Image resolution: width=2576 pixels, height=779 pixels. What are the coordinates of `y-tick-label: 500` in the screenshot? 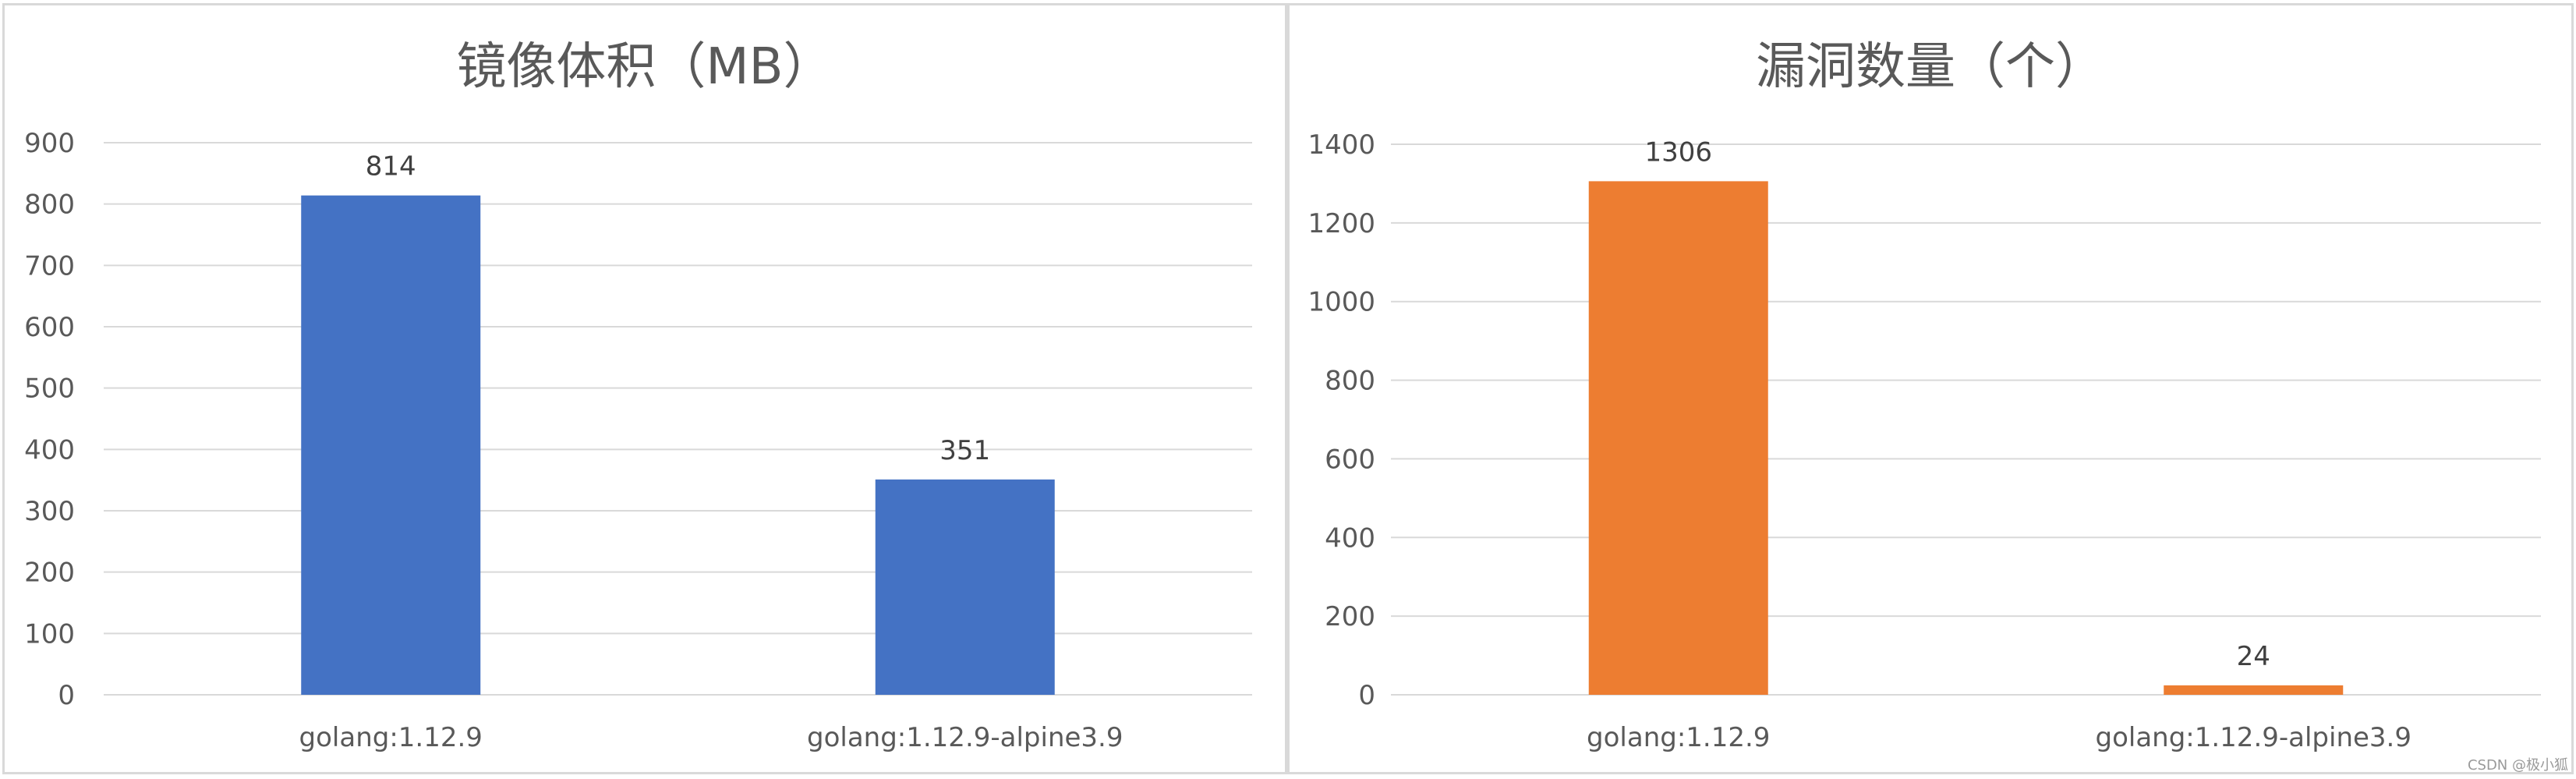 It's located at (49, 389).